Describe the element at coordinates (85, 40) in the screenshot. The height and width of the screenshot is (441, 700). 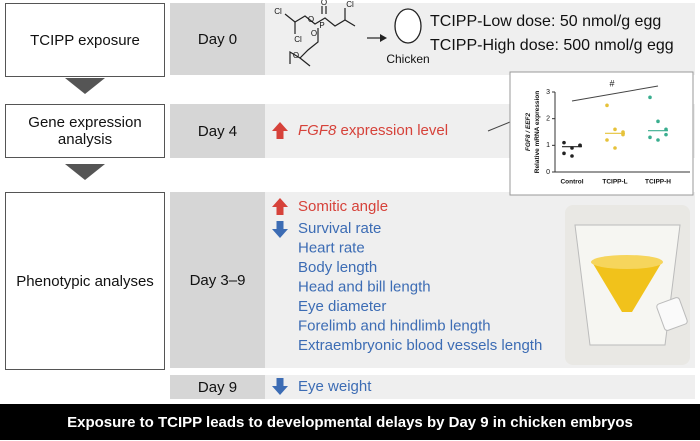
I see `step-box: TCIPP exposure` at that location.